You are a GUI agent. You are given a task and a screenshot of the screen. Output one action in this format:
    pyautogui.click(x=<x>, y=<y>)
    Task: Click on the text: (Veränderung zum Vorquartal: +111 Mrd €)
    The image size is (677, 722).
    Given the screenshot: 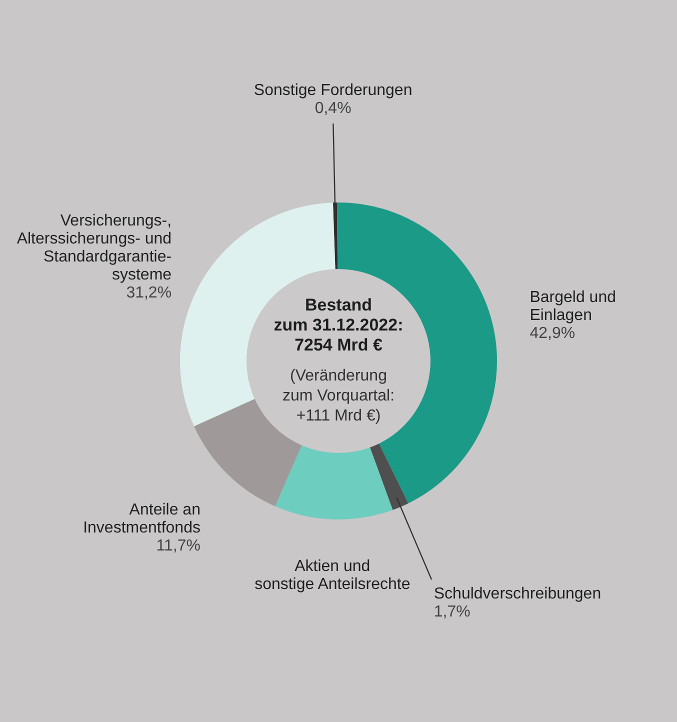 What is the action you would take?
    pyautogui.click(x=338, y=395)
    